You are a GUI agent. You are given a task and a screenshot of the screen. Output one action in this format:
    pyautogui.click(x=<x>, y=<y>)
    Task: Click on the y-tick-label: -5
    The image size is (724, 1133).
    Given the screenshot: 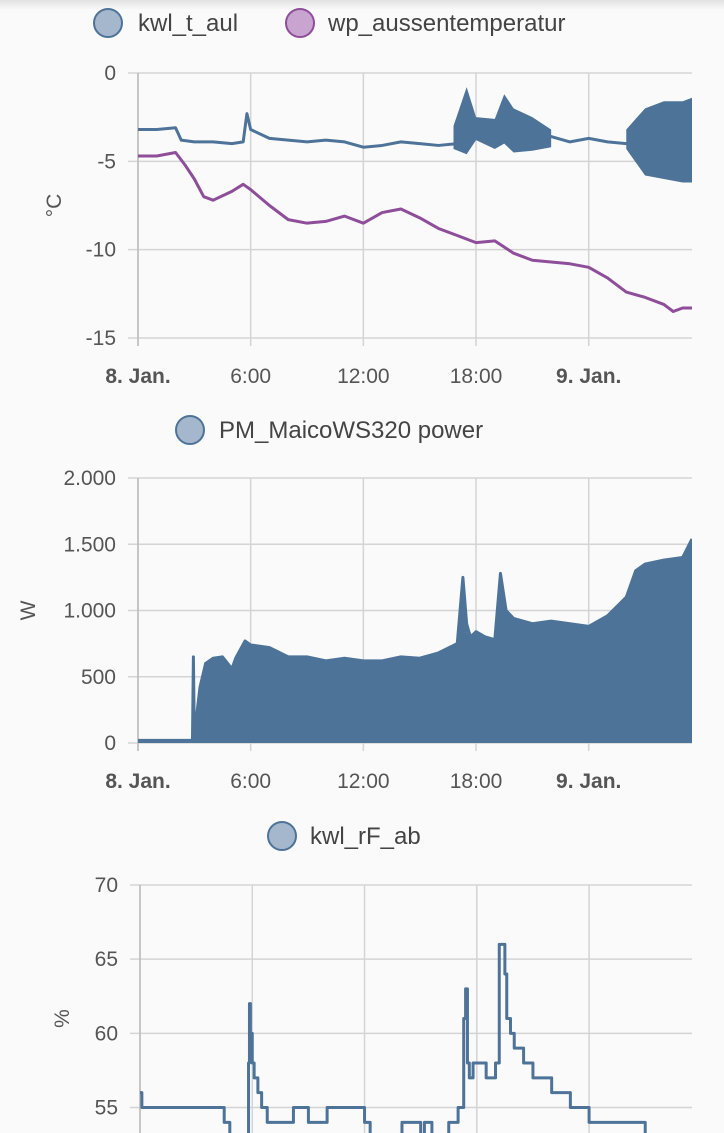 What is the action you would take?
    pyautogui.click(x=106, y=161)
    